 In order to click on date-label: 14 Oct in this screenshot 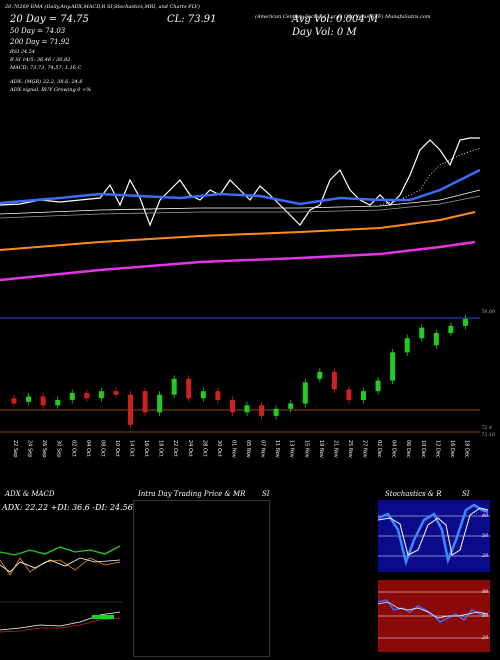, I will do `click(132, 448)`.